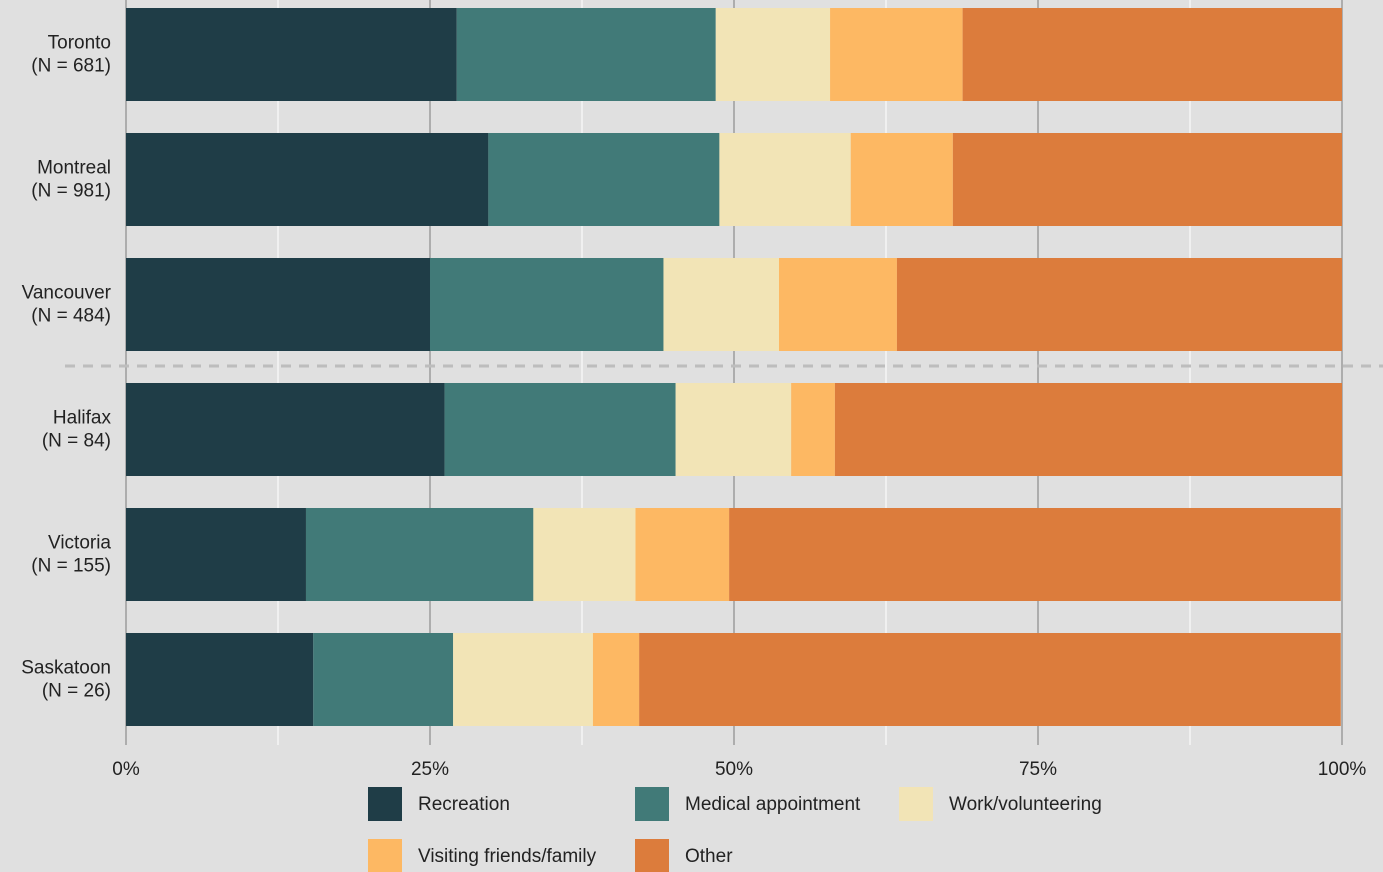 Image resolution: width=1383 pixels, height=872 pixels. What do you see at coordinates (430, 769) in the screenshot?
I see `x-tick-label: 25%` at bounding box center [430, 769].